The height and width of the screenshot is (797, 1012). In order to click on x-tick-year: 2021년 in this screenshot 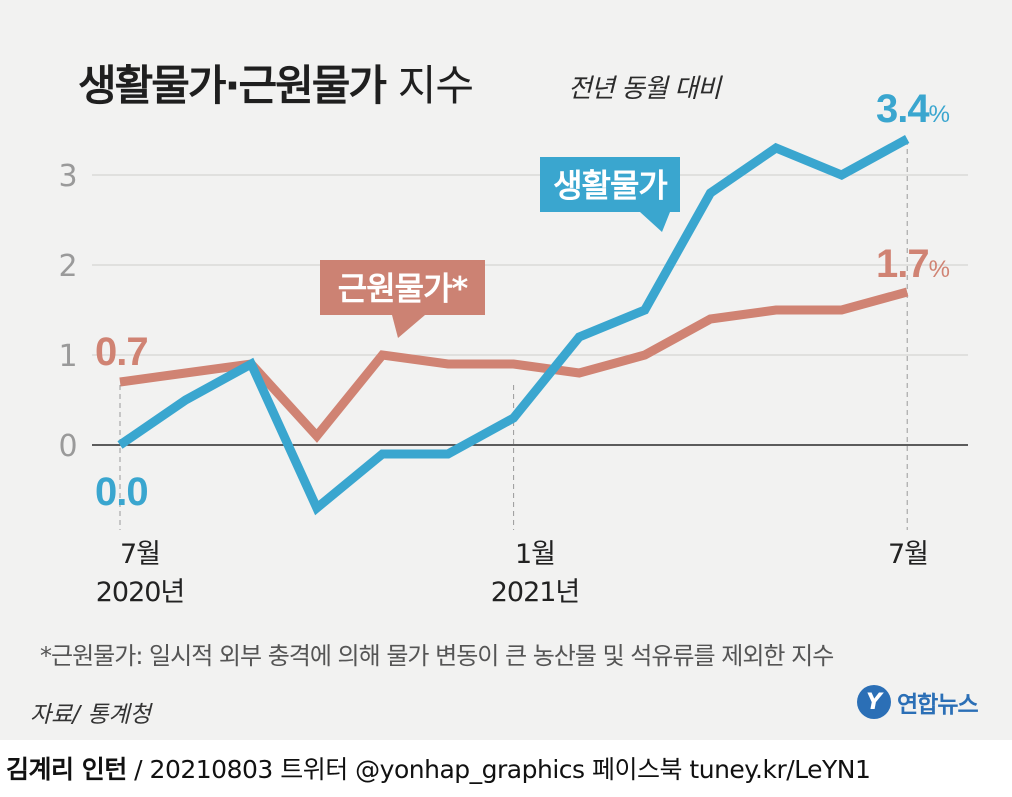, I will do `click(535, 592)`.